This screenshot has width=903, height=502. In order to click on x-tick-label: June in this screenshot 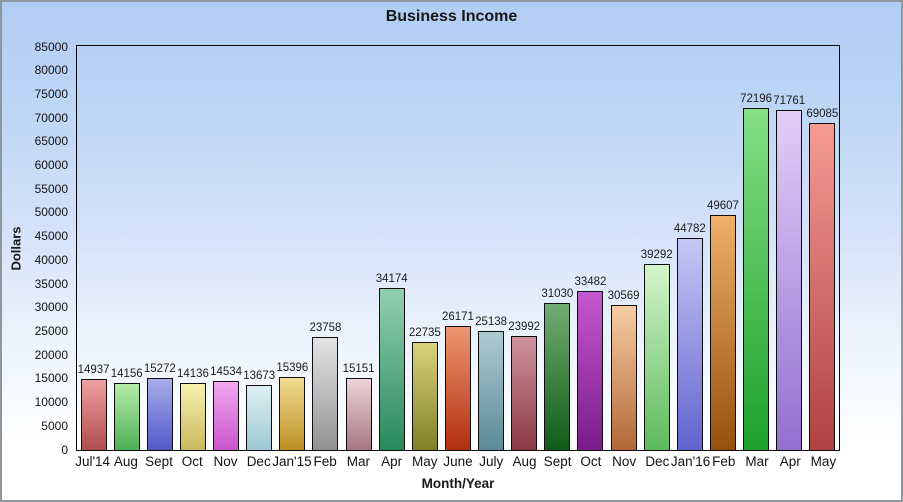, I will do `click(458, 461)`.